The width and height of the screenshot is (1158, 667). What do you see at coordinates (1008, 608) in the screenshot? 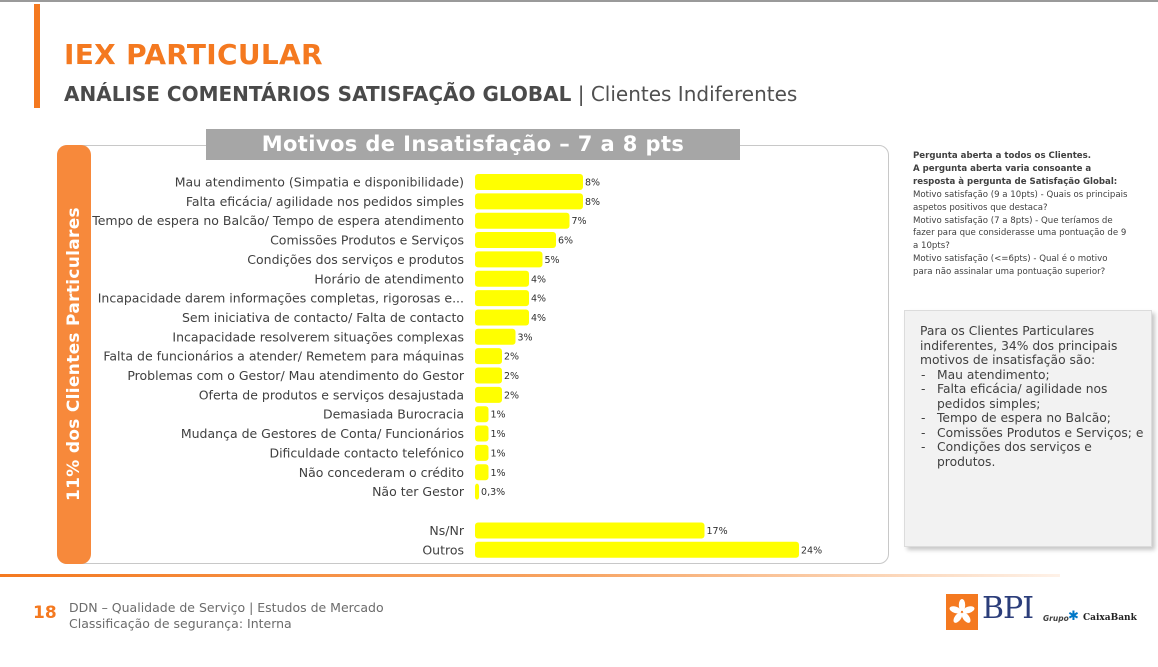
I see `bpi-wordmark: BPI` at bounding box center [1008, 608].